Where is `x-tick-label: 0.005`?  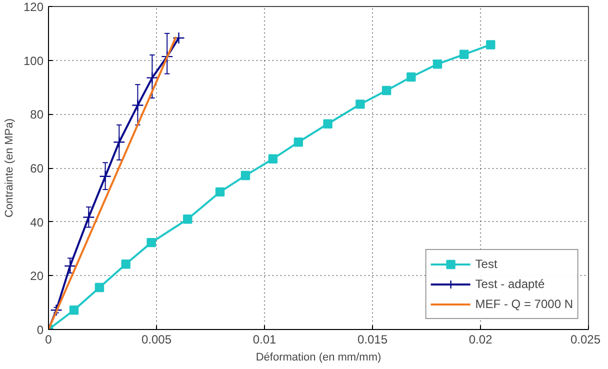 x-tick-label: 0.005 is located at coordinates (156, 339).